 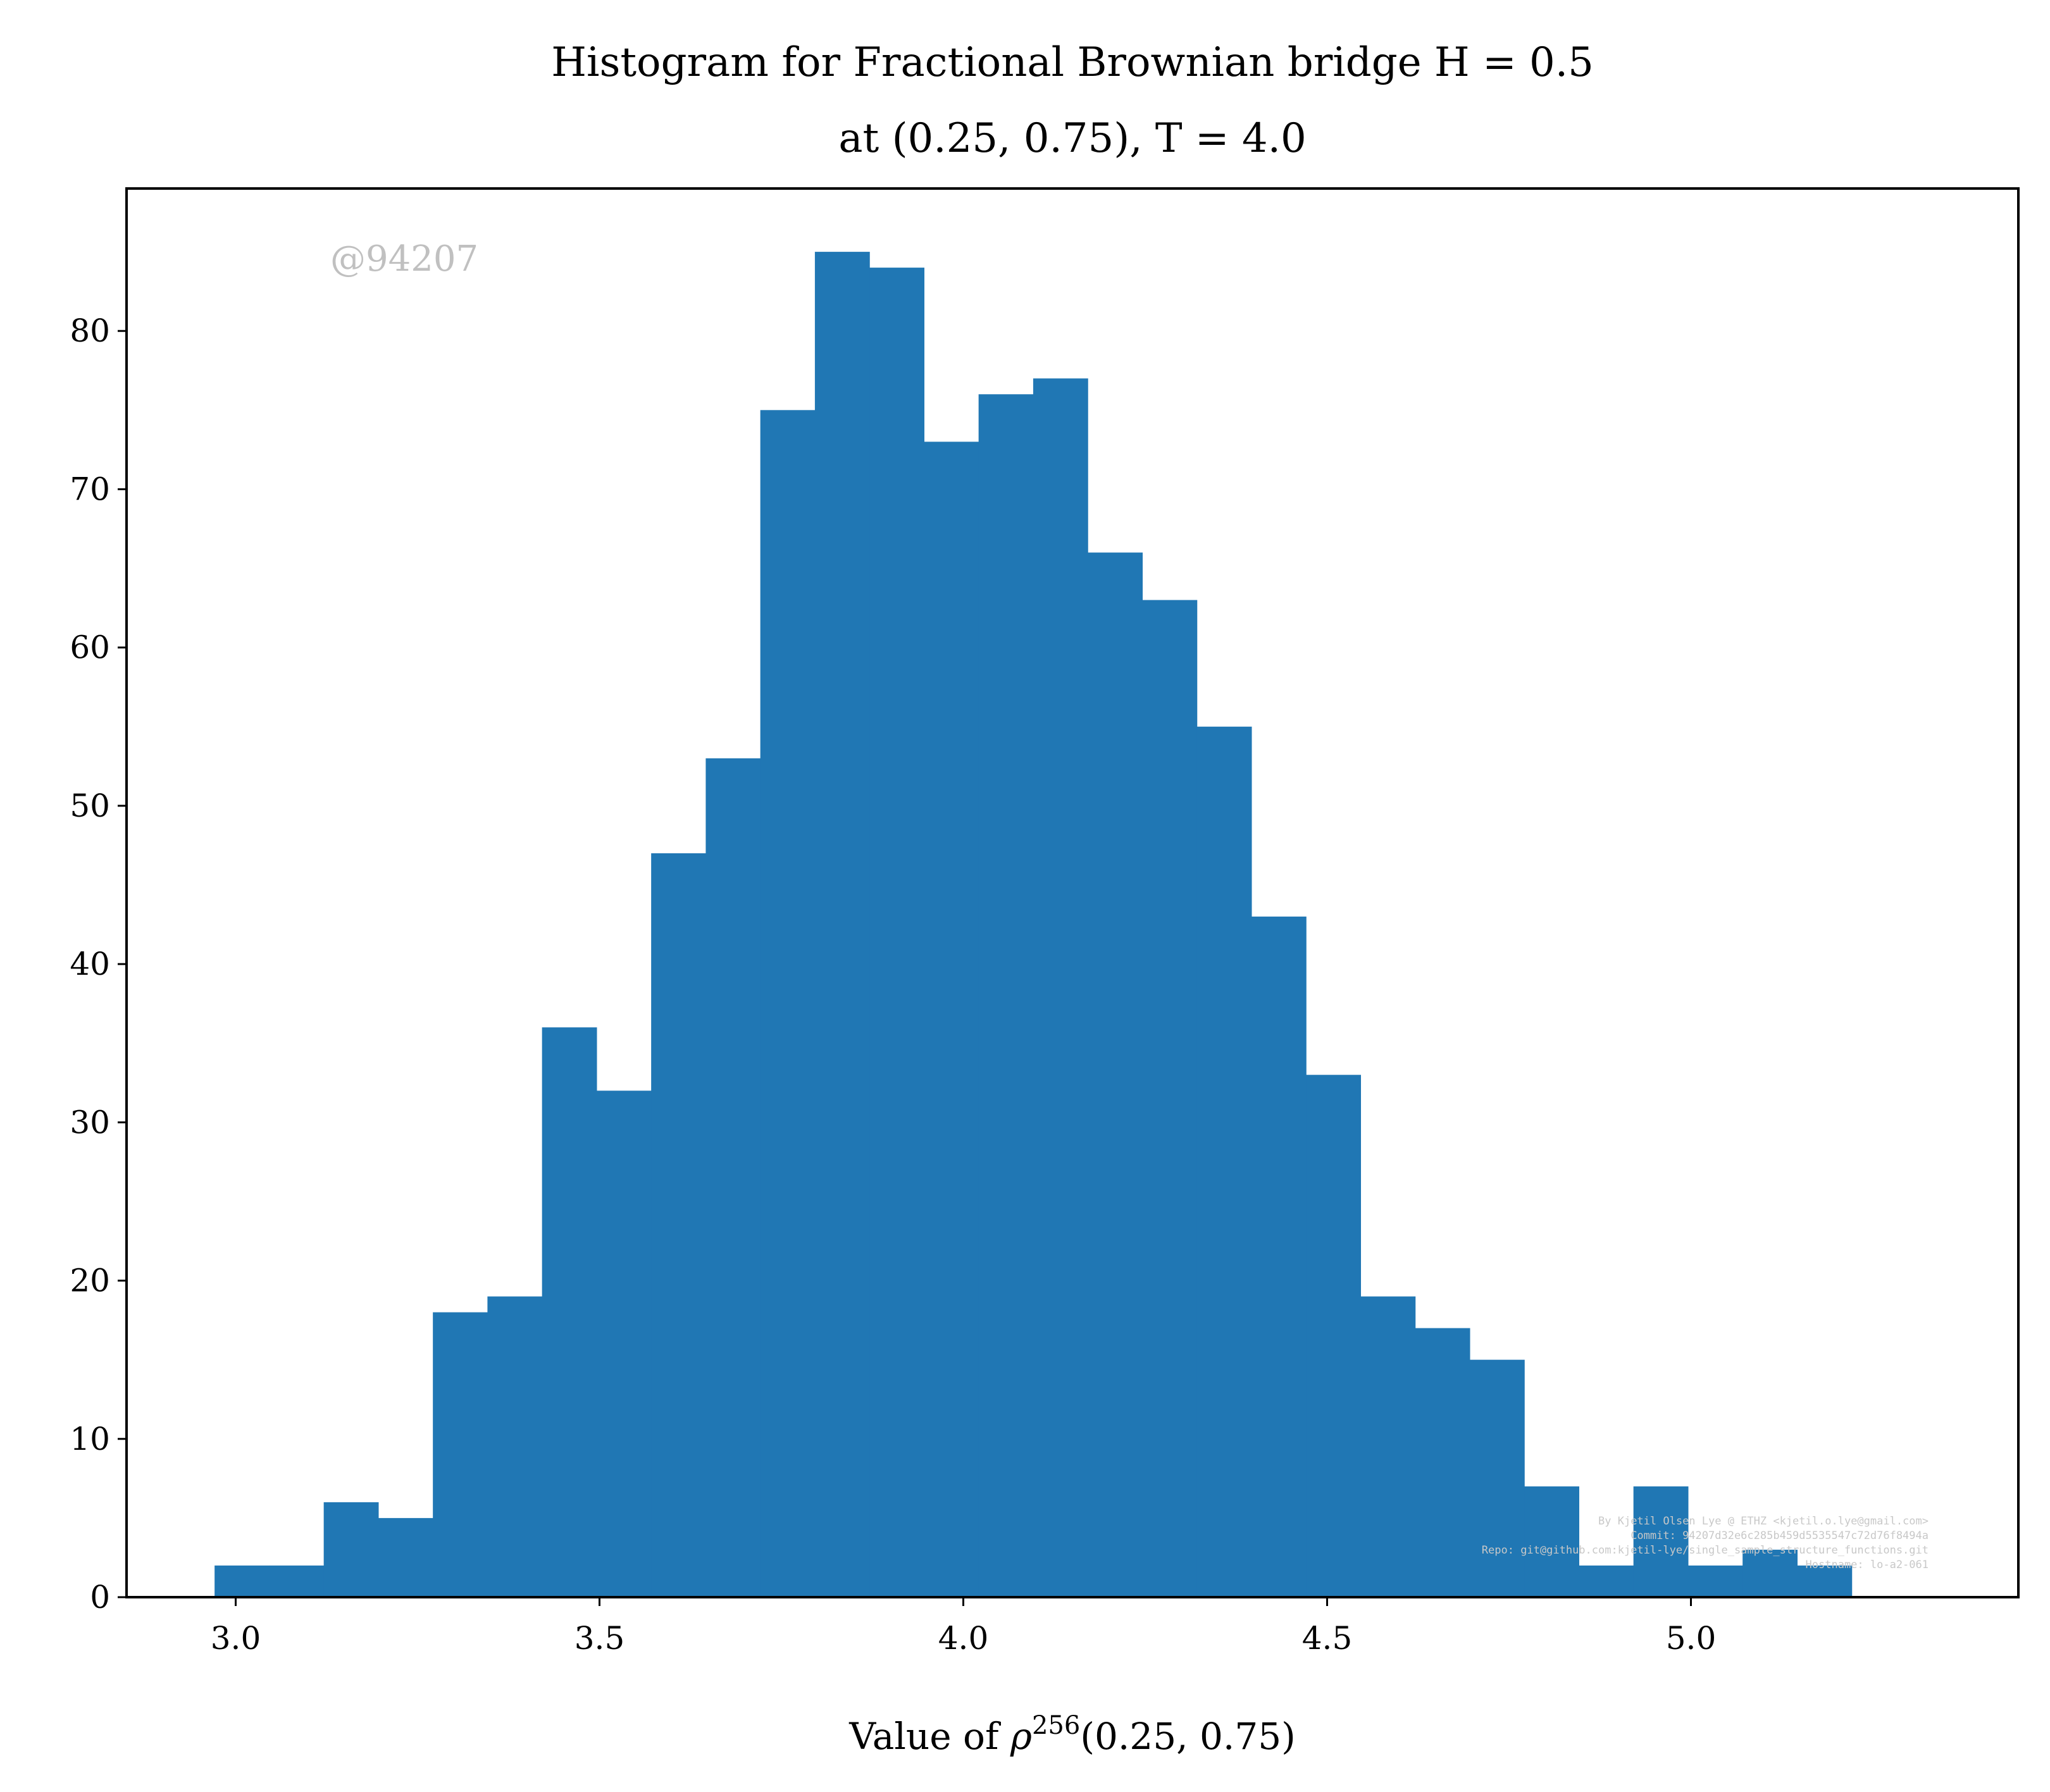 I want to click on y-tick-label: 70, so click(x=90, y=489).